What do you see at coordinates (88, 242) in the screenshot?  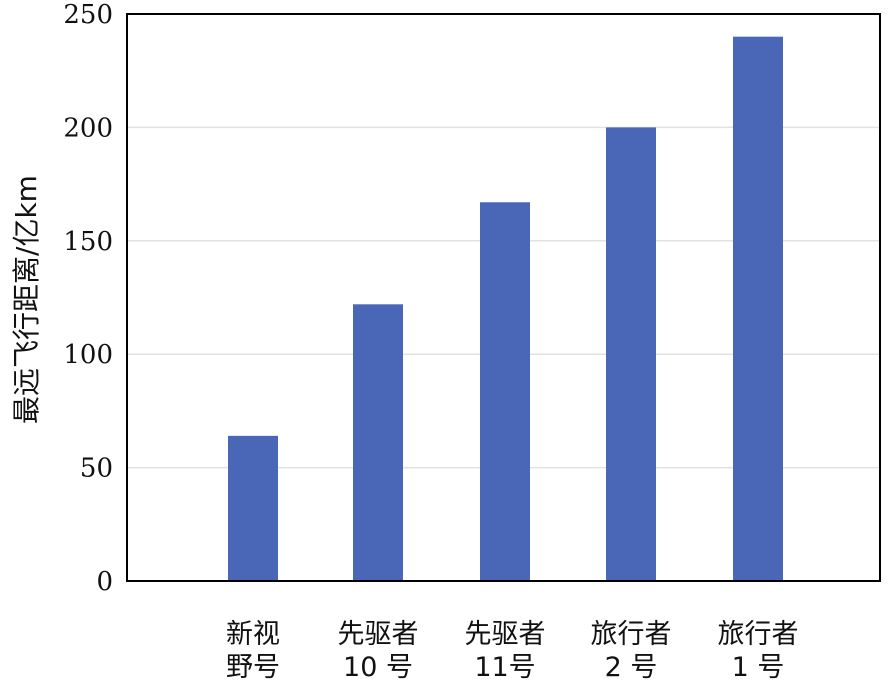 I see `y-tick-label: 150` at bounding box center [88, 242].